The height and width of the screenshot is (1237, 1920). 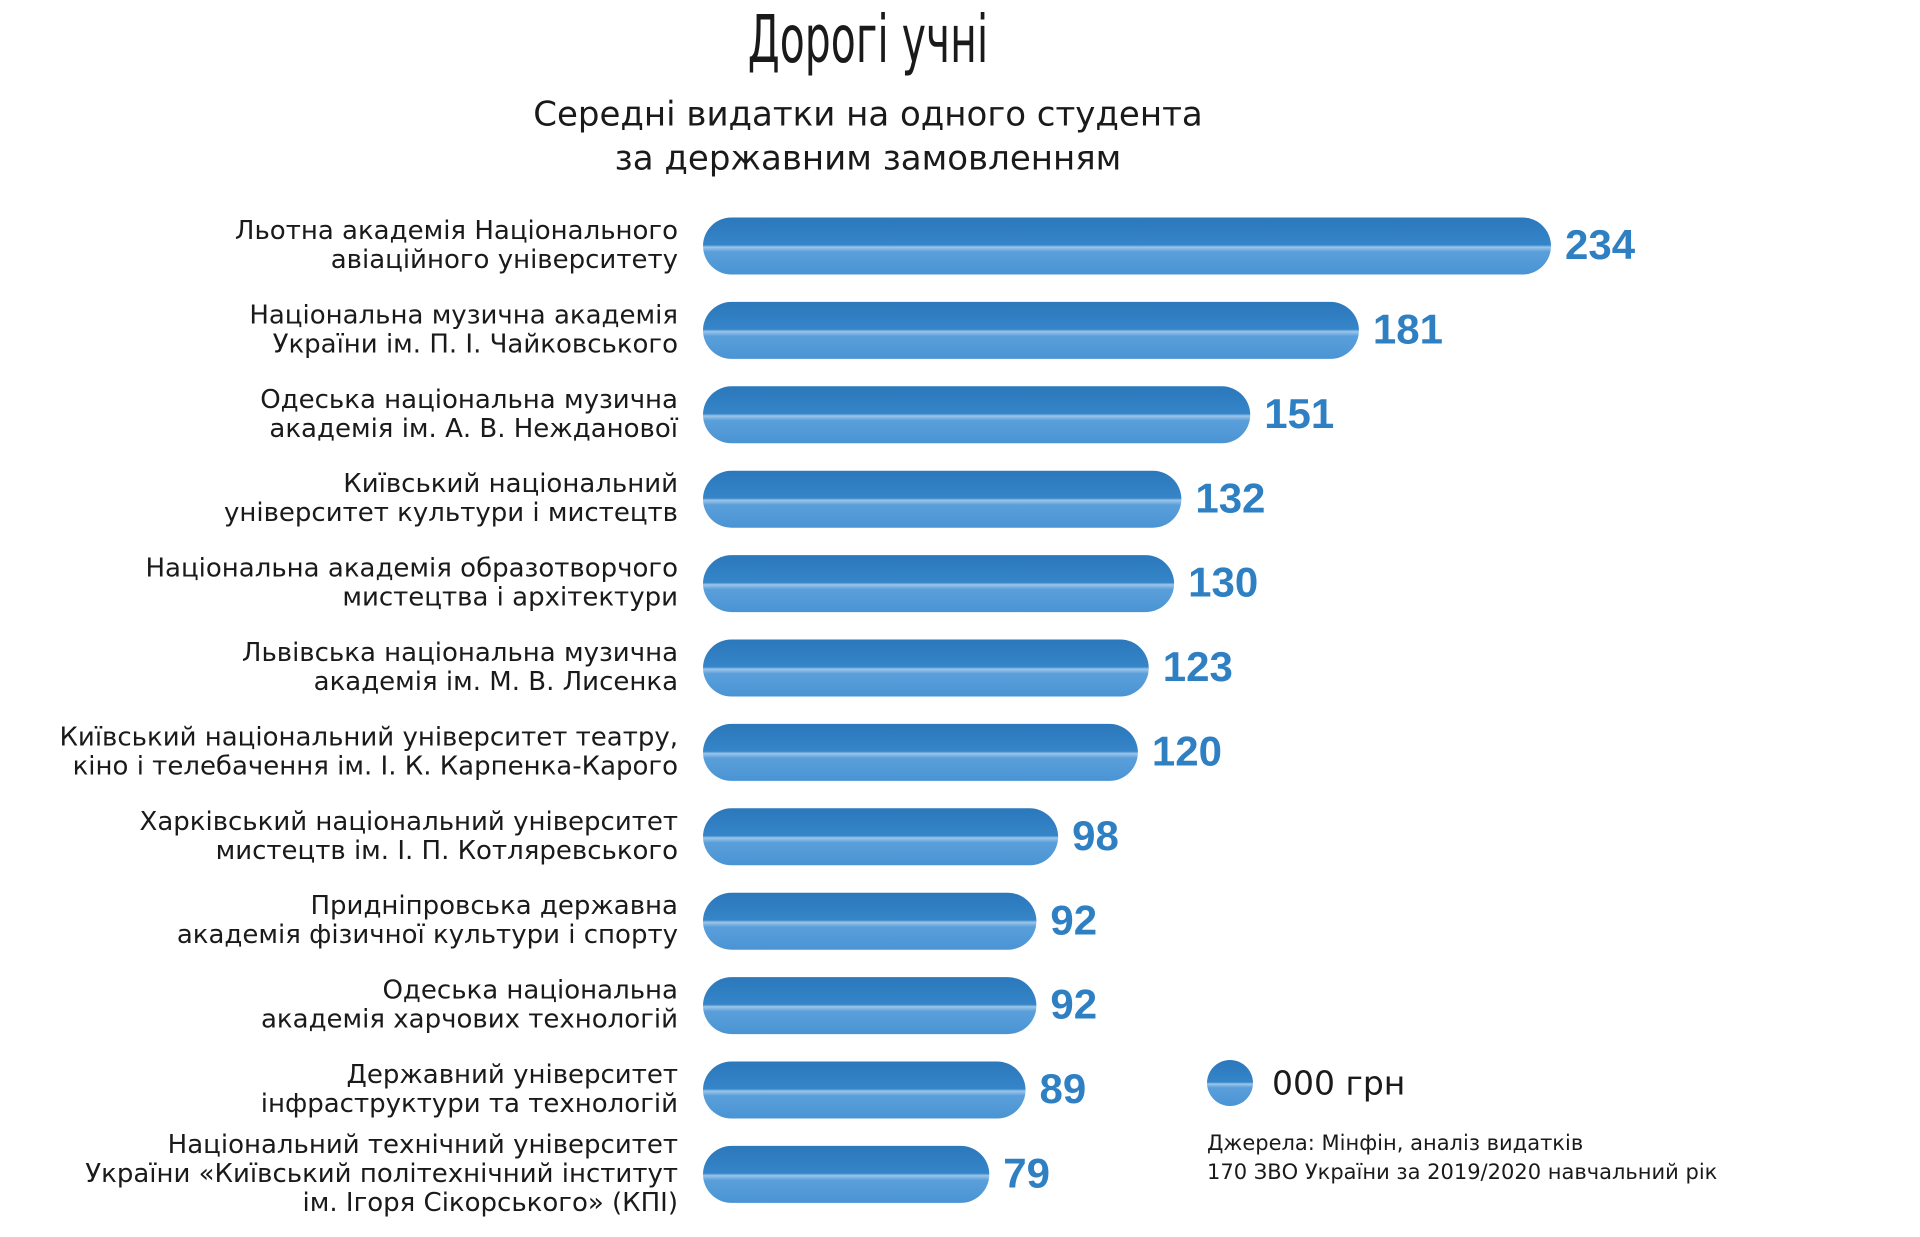 I want to click on y-tick-label: академія фізичної культури і спорту, so click(x=427, y=935).